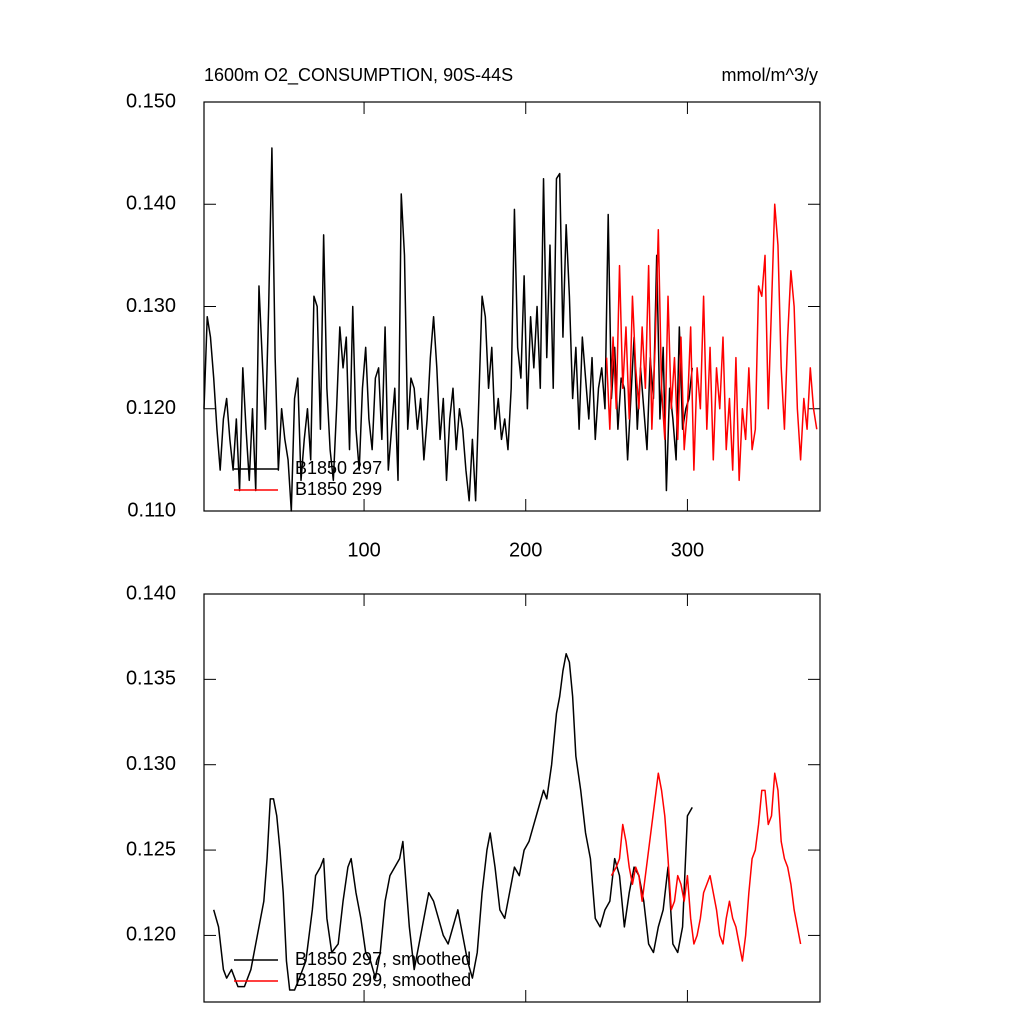 The height and width of the screenshot is (1024, 1024). Describe the element at coordinates (338, 468) in the screenshot. I see `legend-label: B1850 297` at that location.